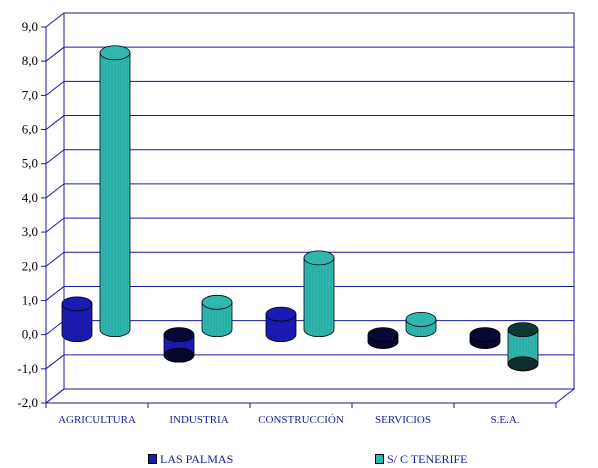 This screenshot has height=468, width=598. Describe the element at coordinates (427, 459) in the screenshot. I see `legend-label-sc-tenerife: S/ C TENERIFE` at that location.